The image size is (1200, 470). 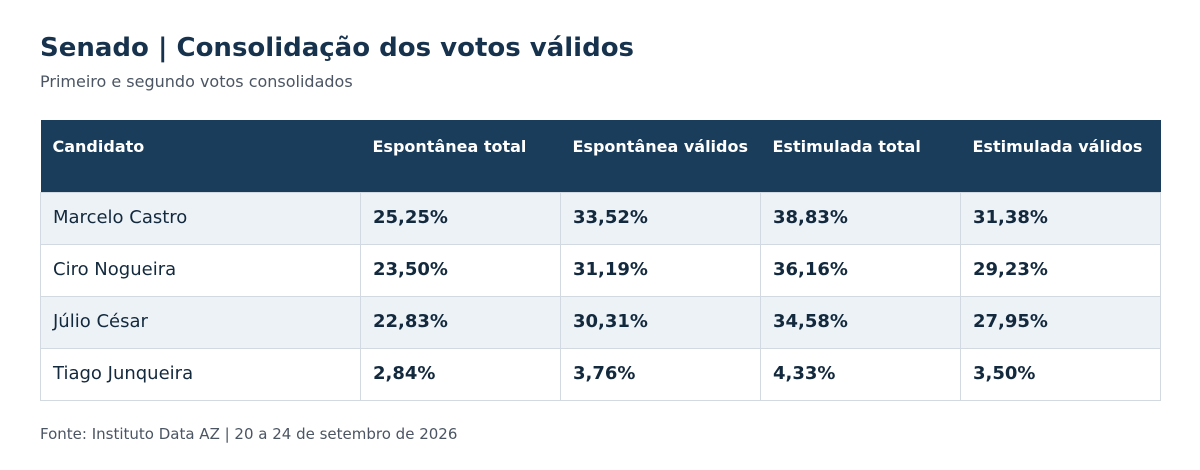 What do you see at coordinates (337, 48) in the screenshot?
I see `page-title: Senado | Consolidação dos votos válidos` at bounding box center [337, 48].